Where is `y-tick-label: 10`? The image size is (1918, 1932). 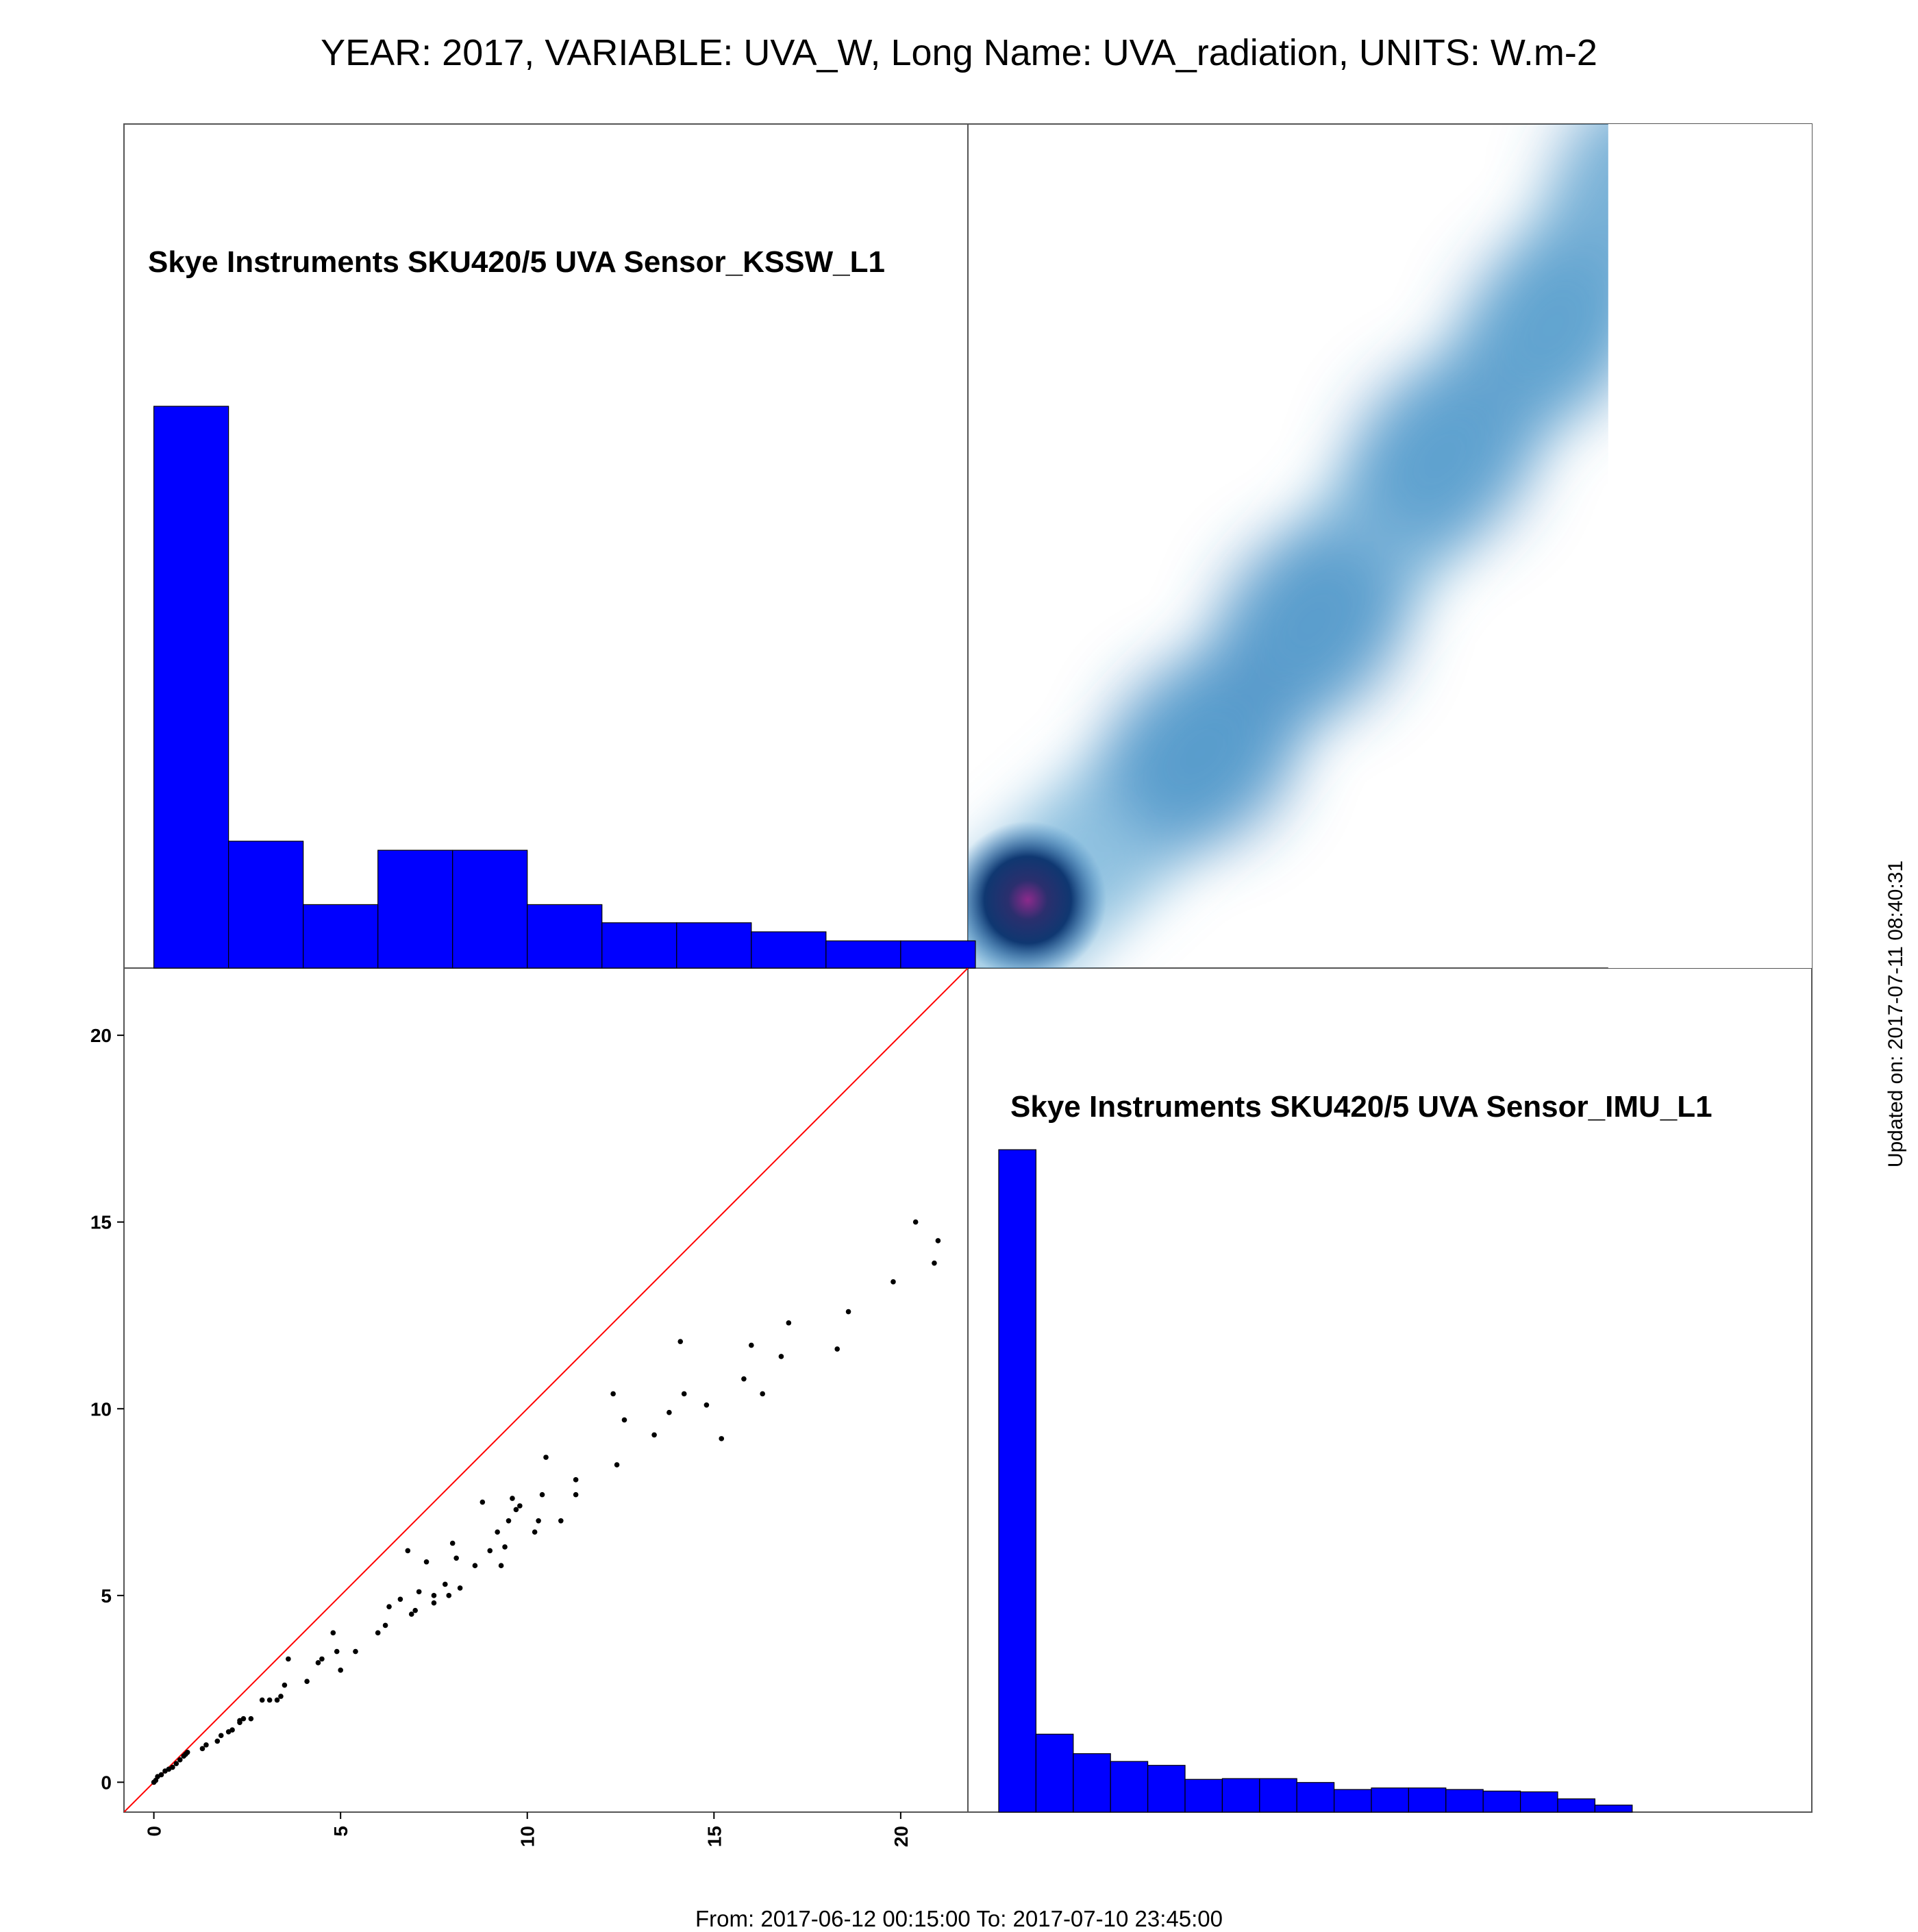 y-tick-label: 10 is located at coordinates (101, 1409).